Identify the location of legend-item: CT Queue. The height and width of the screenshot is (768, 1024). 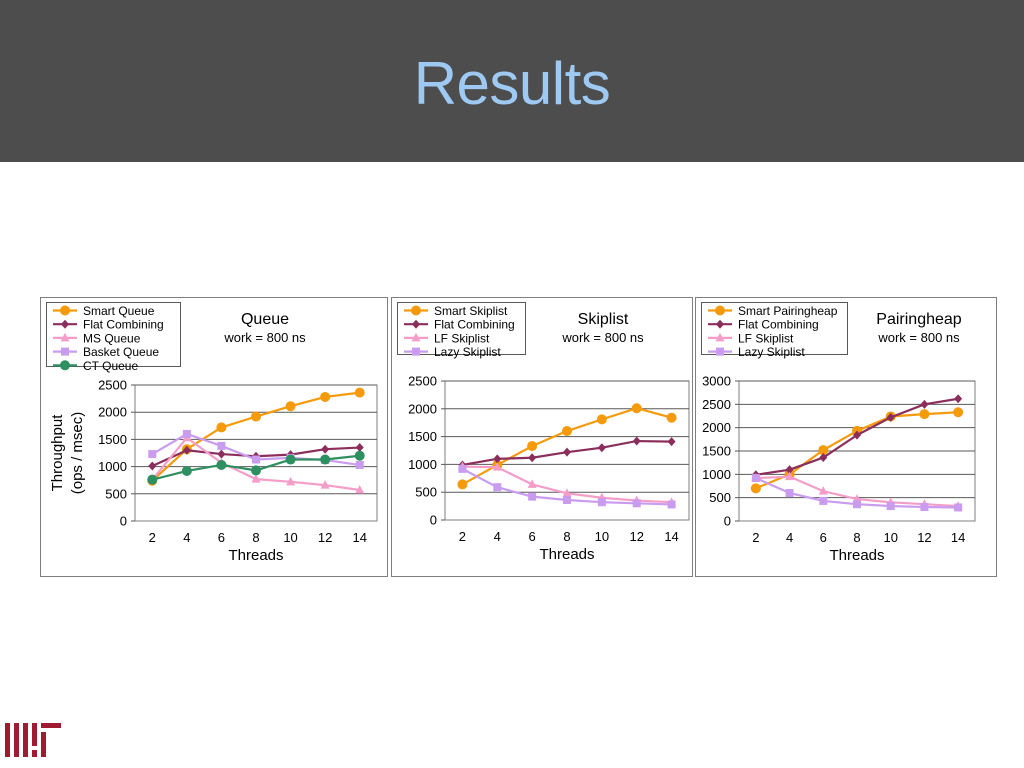
(95, 366).